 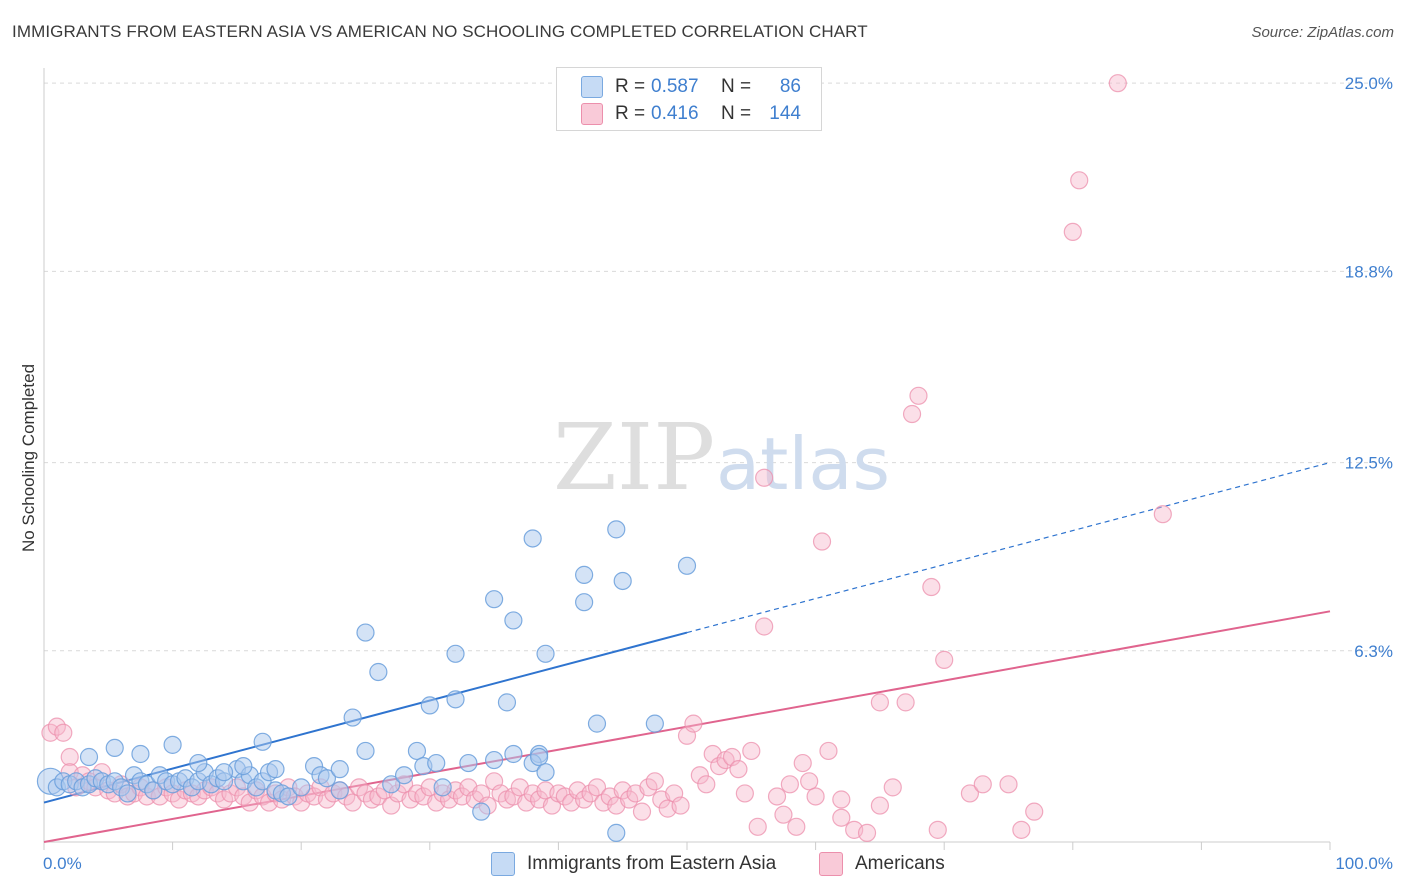 What do you see at coordinates (634, 457) in the screenshot?
I see `watermark-zip: ZIP` at bounding box center [634, 457].